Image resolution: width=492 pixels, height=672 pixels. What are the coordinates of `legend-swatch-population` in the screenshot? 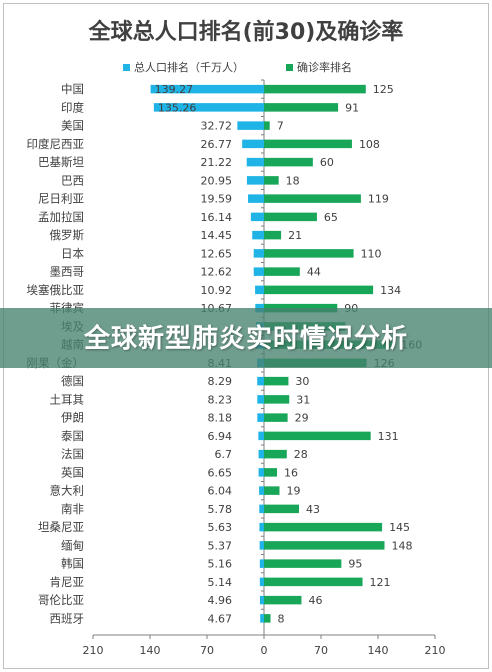 It's located at (126, 67).